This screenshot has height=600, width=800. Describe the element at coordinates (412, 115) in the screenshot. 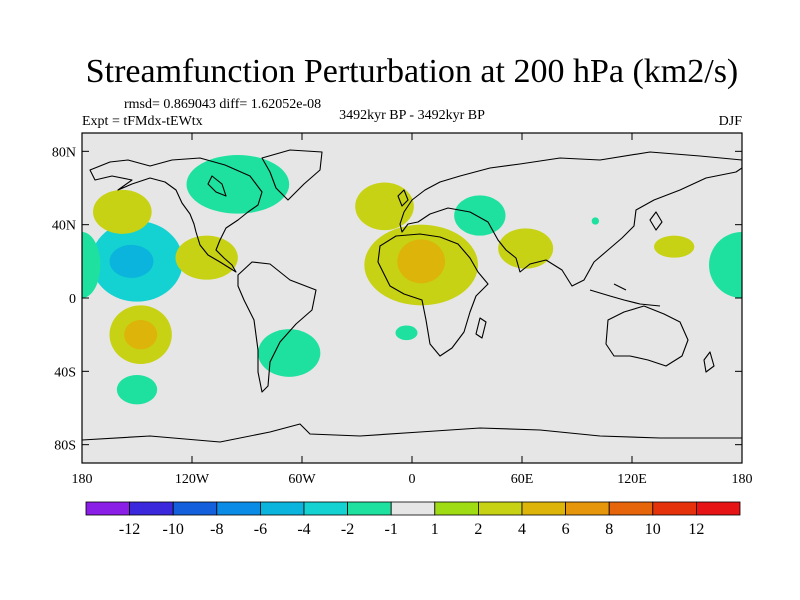

I see `period-label: 3492kyr BP - 3492kyr BP` at that location.